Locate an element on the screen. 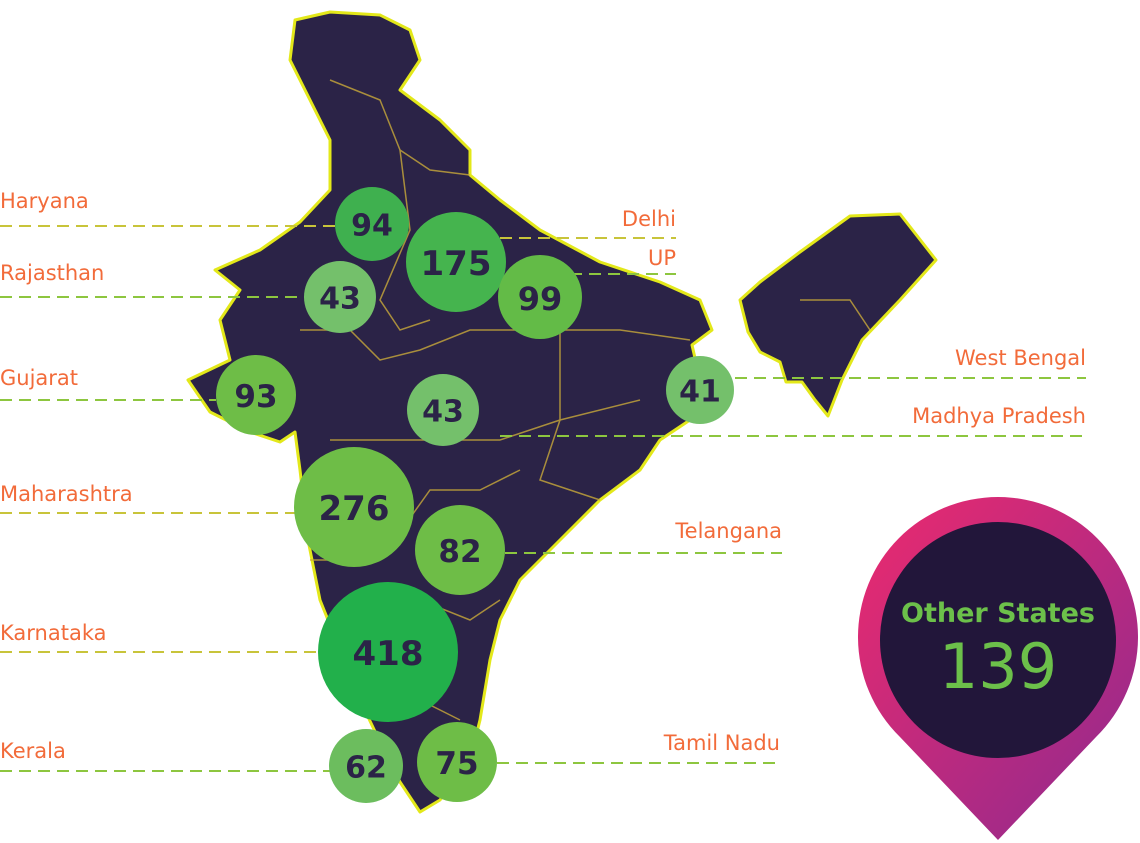  kerala-bubble is located at coordinates (366, 766).